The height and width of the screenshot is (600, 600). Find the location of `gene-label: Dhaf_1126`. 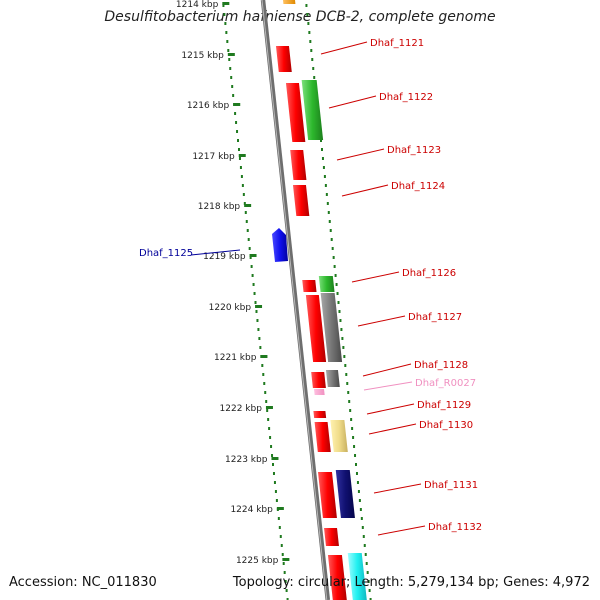

gene-label: Dhaf_1126 is located at coordinates (429, 273).